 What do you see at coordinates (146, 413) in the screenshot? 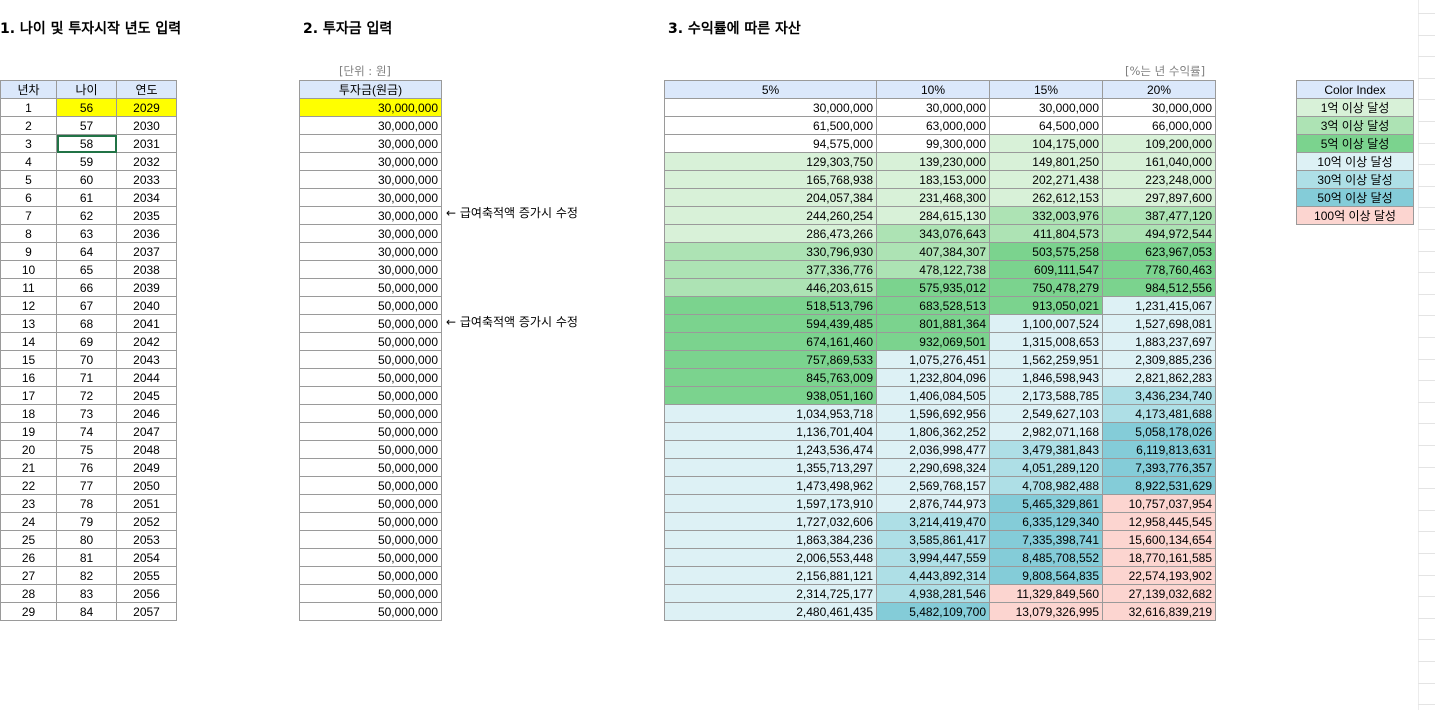
I see `calendar-year-cell: 2046` at bounding box center [146, 413].